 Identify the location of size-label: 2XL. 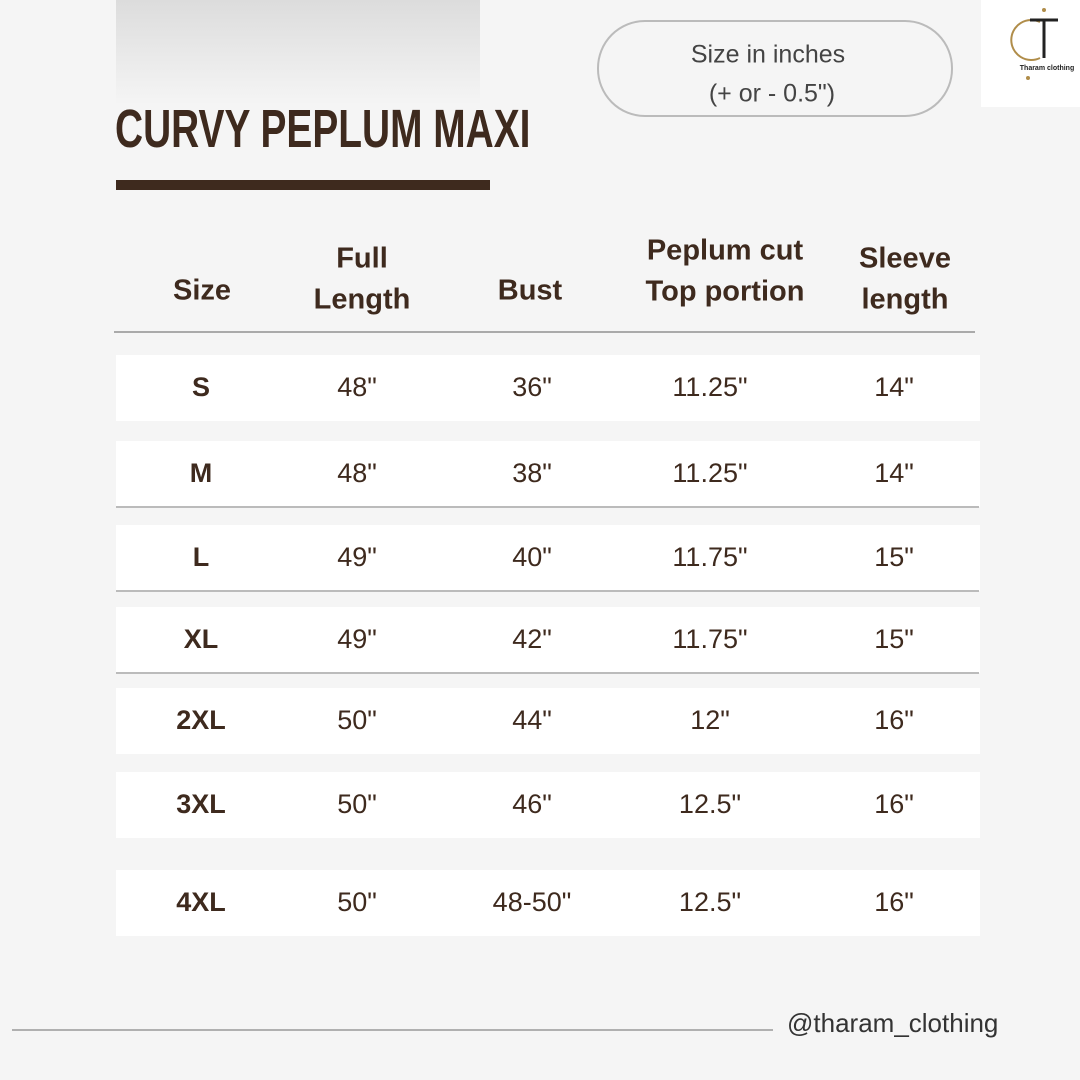
(201, 720).